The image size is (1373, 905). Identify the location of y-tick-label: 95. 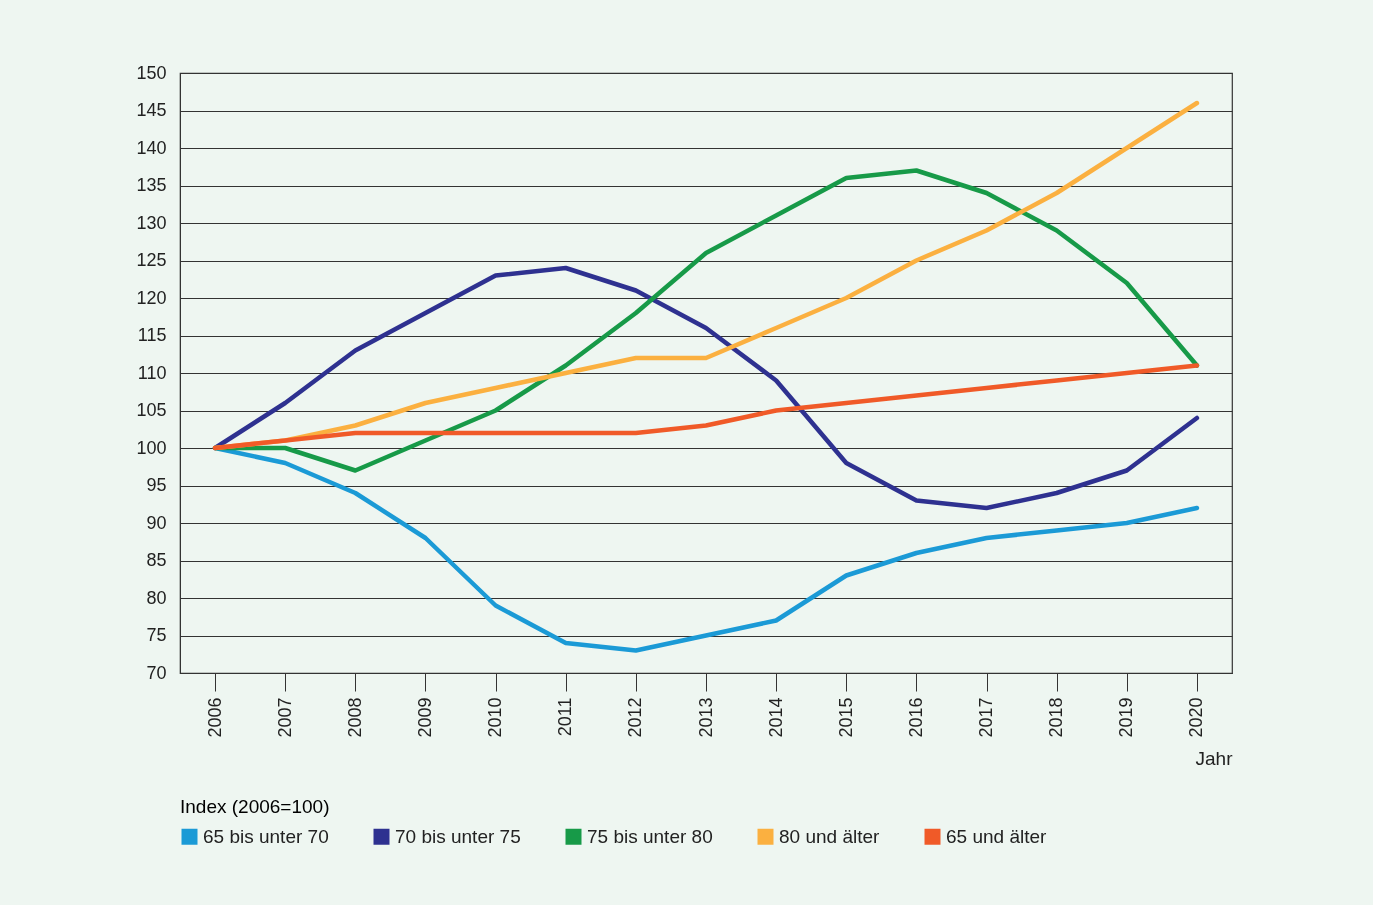
(156, 485).